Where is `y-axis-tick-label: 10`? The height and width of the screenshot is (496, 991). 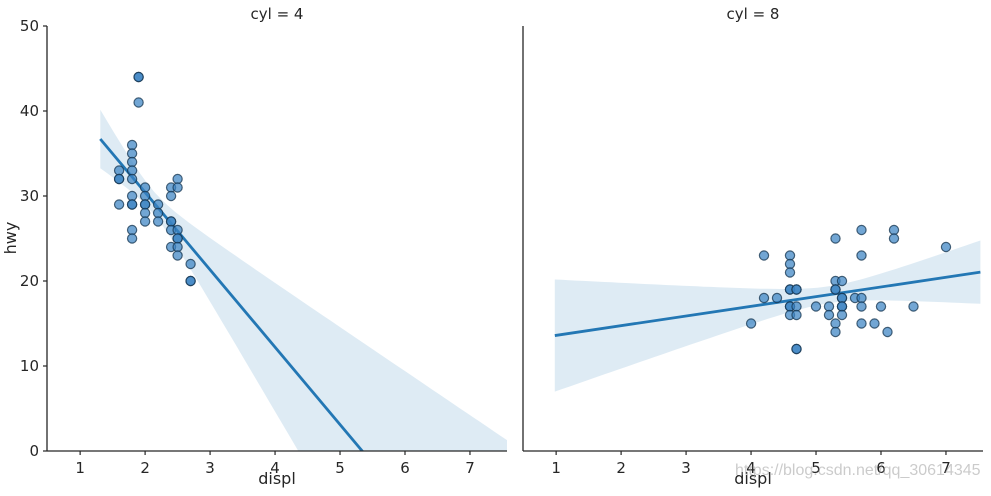
y-axis-tick-label: 10 is located at coordinates (29, 366).